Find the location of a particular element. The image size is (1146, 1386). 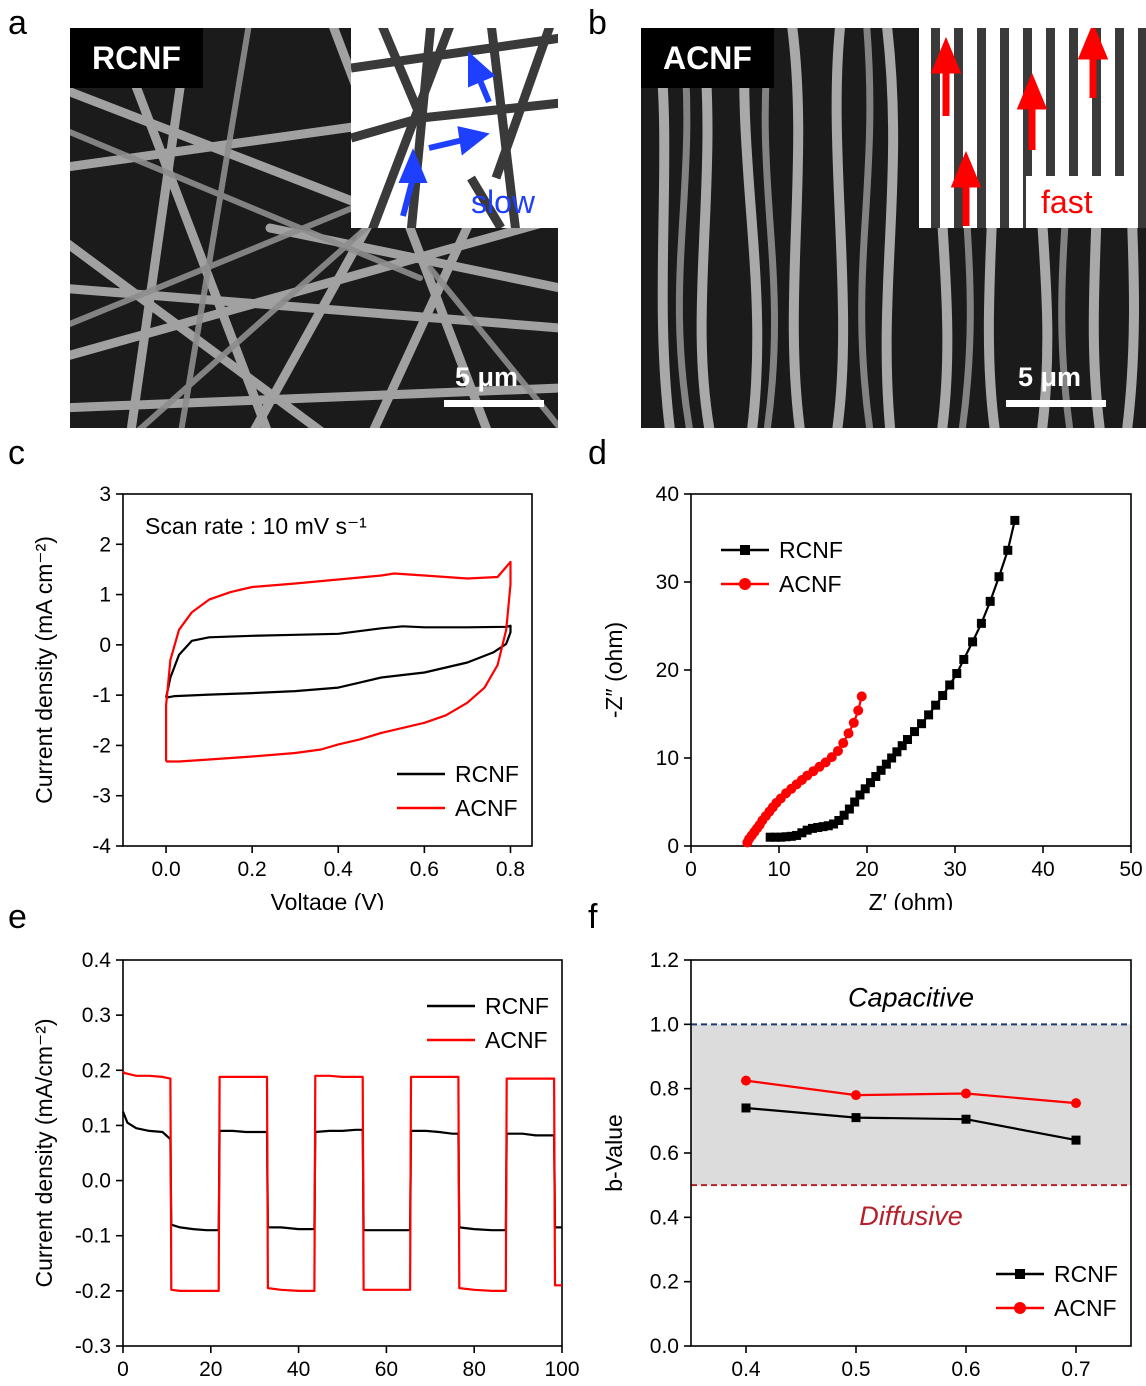

x-tick-label: 0.4 is located at coordinates (339, 869).